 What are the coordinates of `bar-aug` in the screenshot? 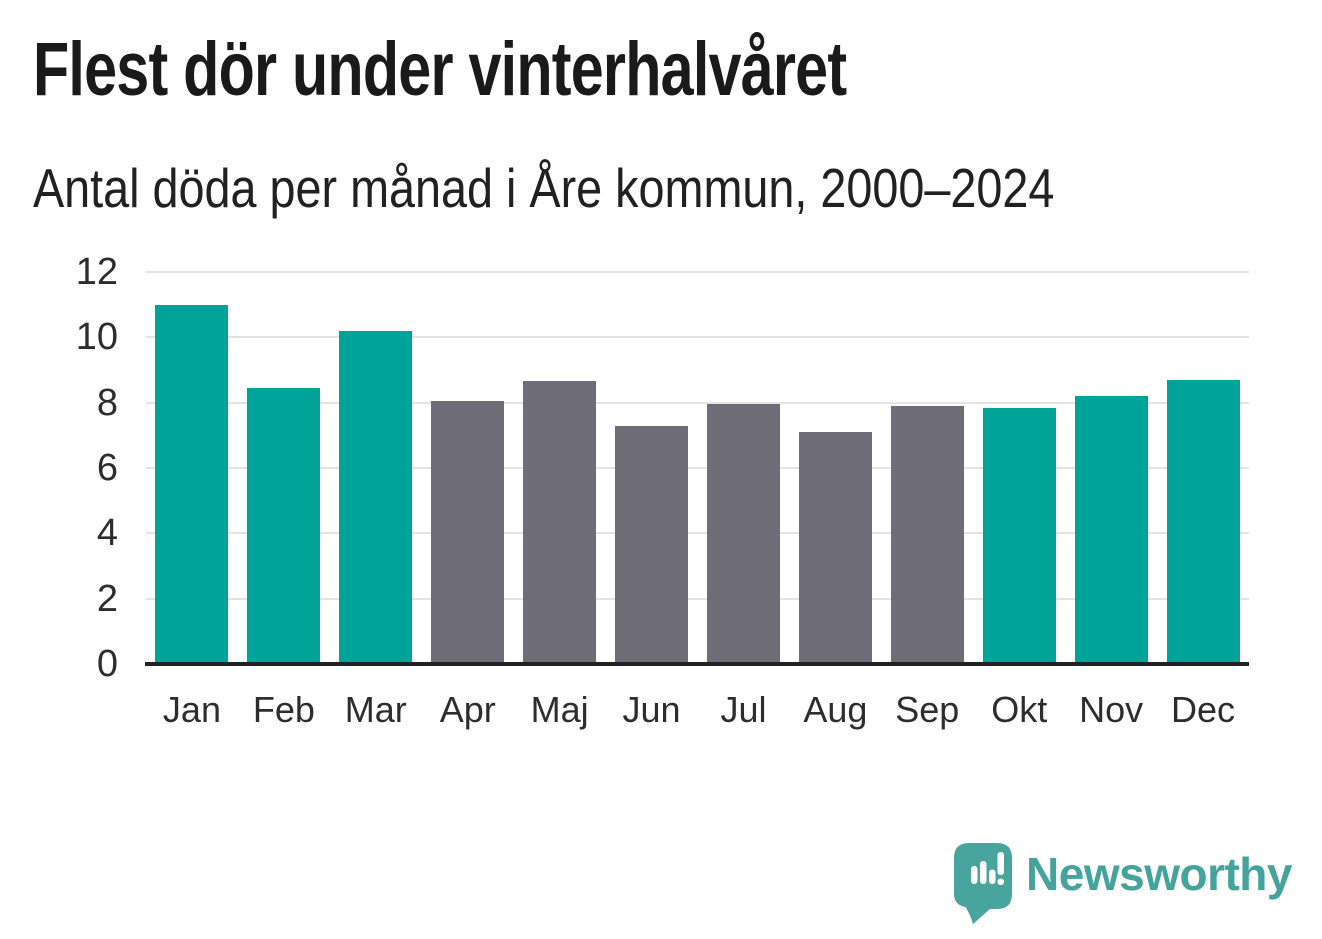 It's located at (835, 548).